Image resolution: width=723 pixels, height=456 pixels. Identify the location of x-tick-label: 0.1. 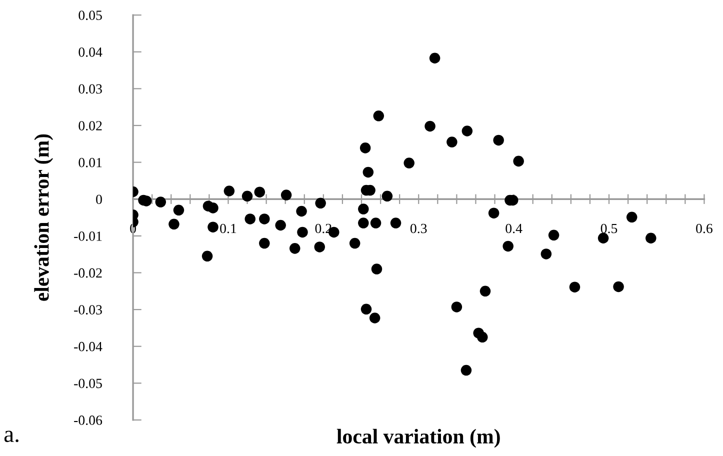
(228, 229).